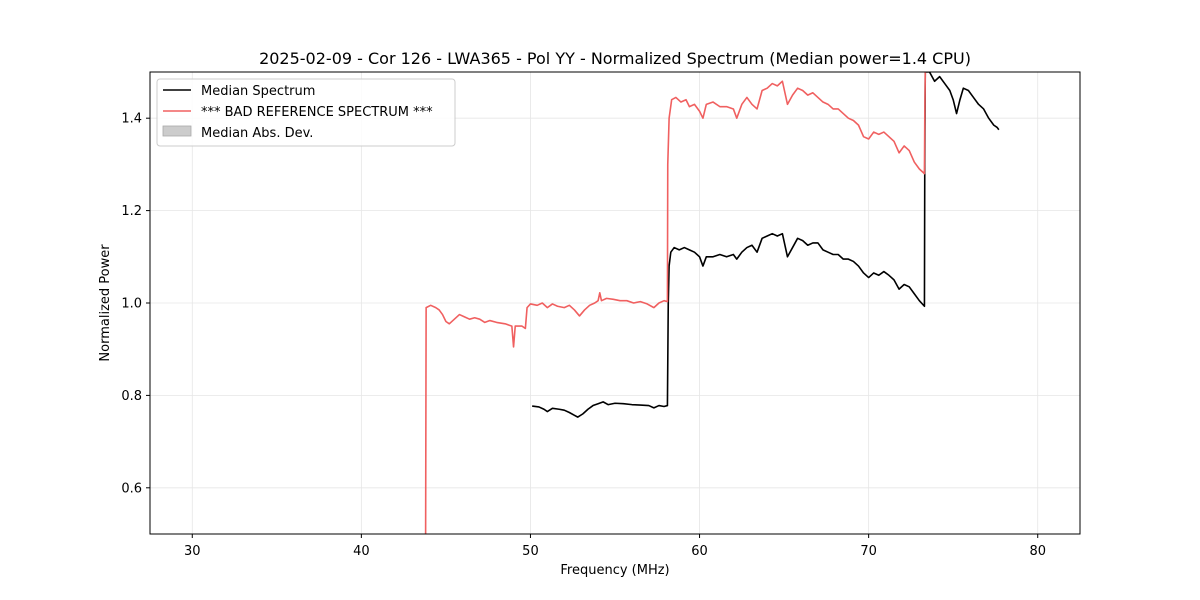 The width and height of the screenshot is (1200, 600). What do you see at coordinates (105, 303) in the screenshot?
I see `y-axis-label: Normalized Power` at bounding box center [105, 303].